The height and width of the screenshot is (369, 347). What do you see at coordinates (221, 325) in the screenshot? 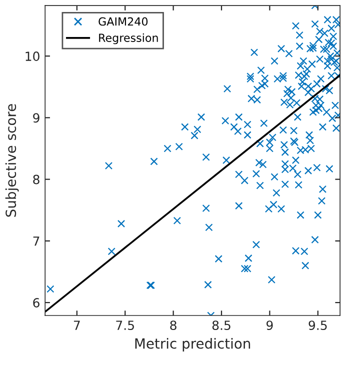
I see `x-tick-label: 8.5` at bounding box center [221, 325].